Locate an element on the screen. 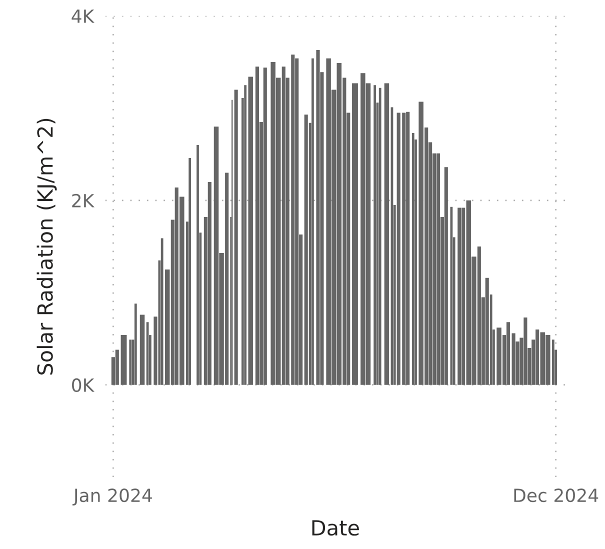 The width and height of the screenshot is (605, 549). y-tick-label: 0K is located at coordinates (83, 385).